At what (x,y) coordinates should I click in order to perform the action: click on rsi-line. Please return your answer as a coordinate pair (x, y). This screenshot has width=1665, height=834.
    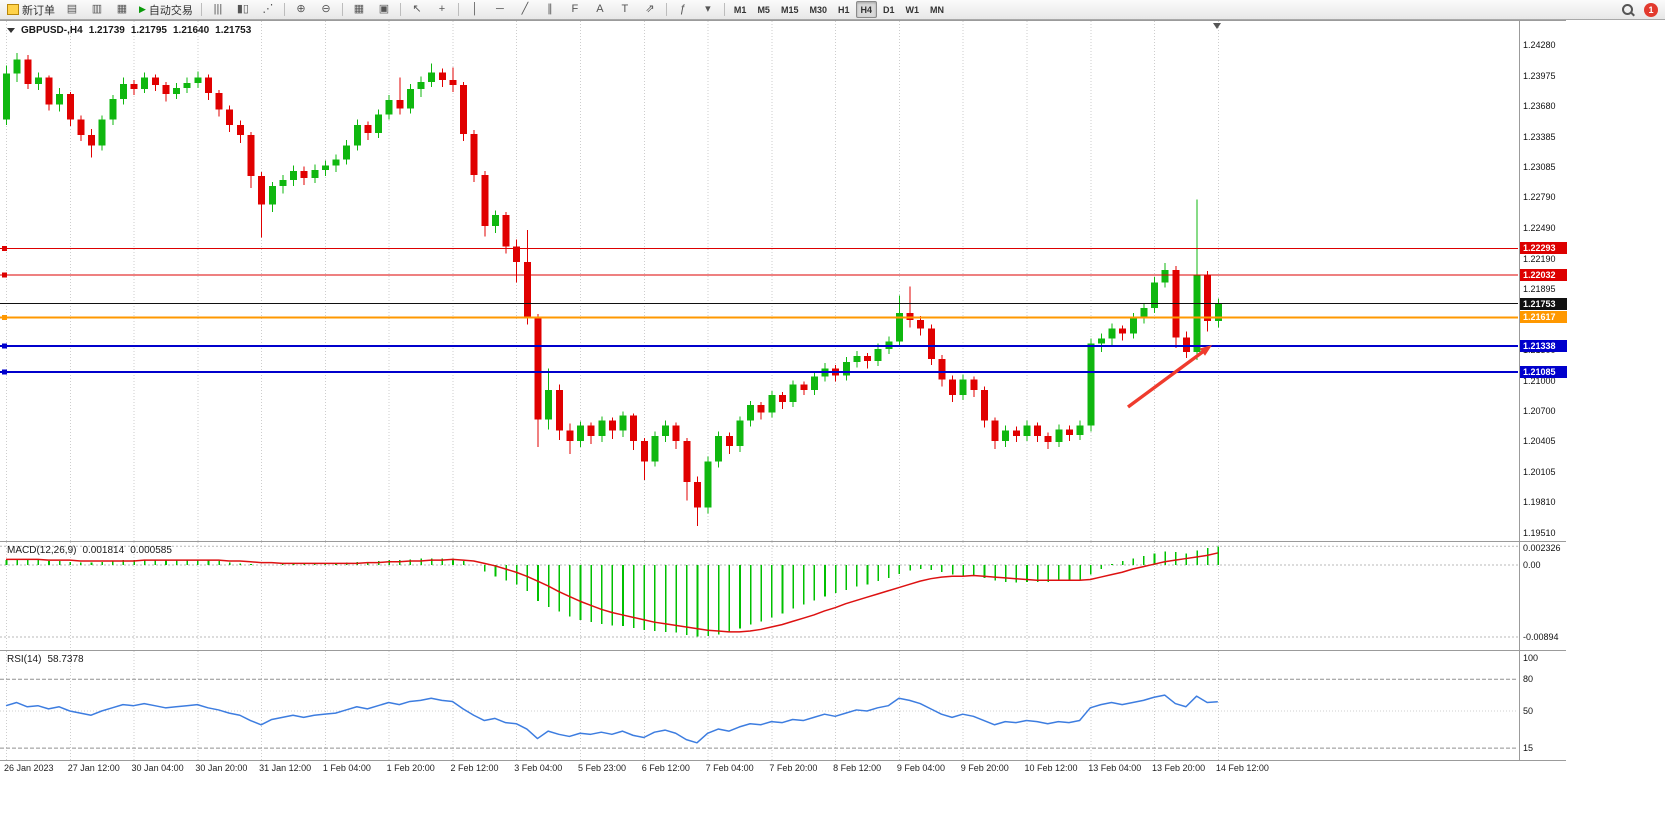
    Looking at the image, I should click on (611, 719).